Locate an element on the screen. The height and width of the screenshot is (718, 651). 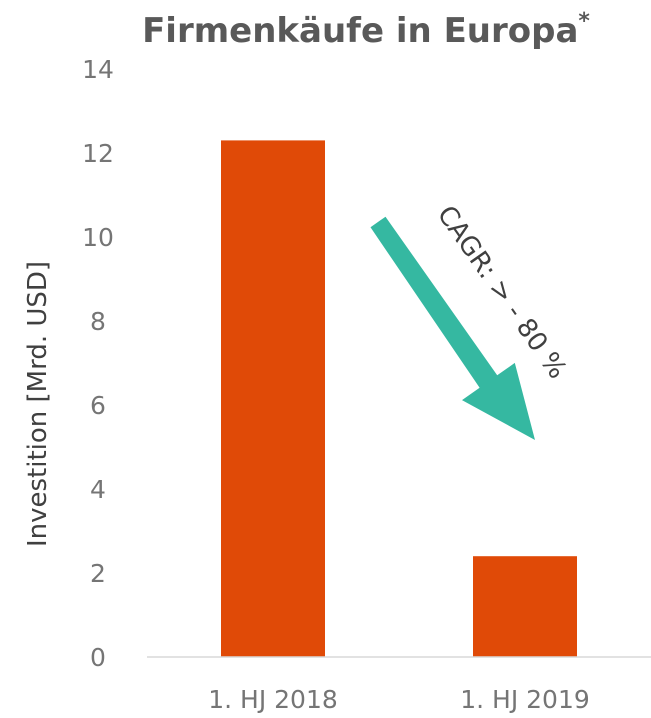
y-tick-label: 8 is located at coordinates (98, 321).